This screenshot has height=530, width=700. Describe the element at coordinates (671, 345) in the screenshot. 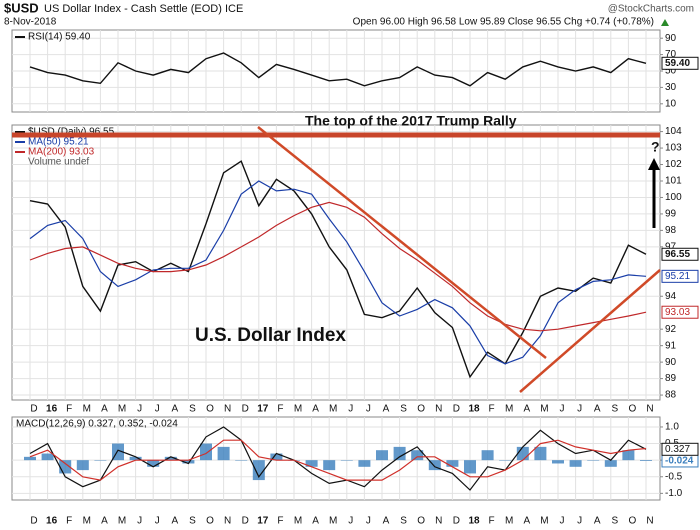

I see `y-tick-label: 91` at that location.